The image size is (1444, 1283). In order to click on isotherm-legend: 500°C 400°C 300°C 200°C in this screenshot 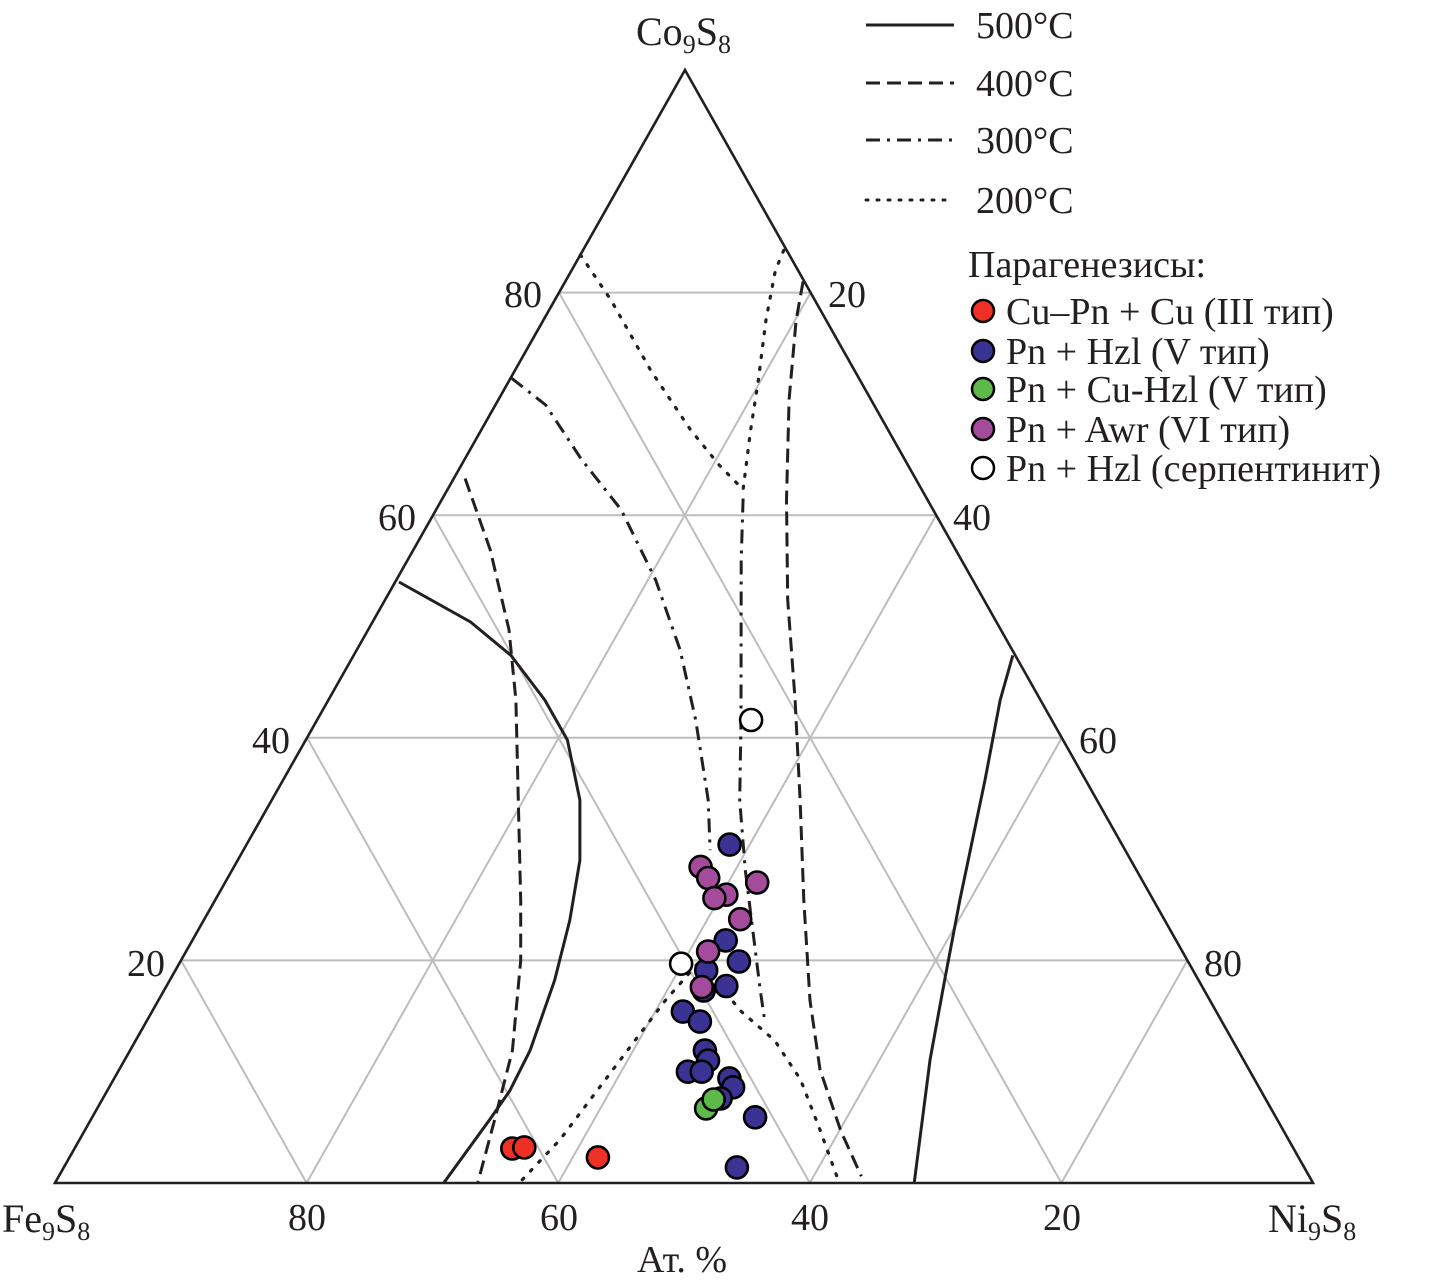, I will do `click(969, 113)`.